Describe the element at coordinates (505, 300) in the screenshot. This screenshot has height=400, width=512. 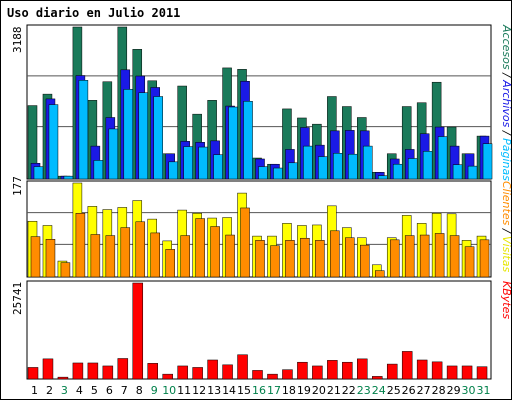
I see `legend-entry: KBytes` at that location.